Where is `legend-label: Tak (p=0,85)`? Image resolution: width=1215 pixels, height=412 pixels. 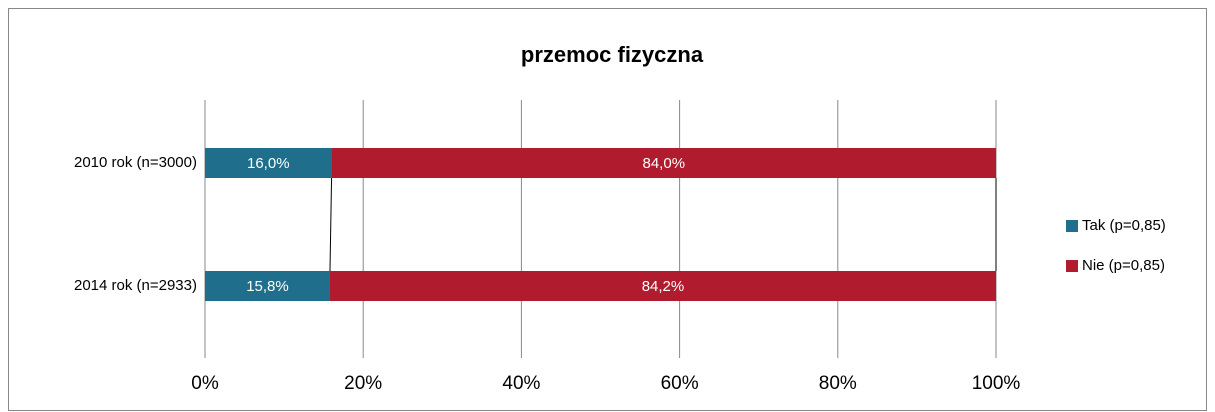 legend-label: Tak (p=0,85) is located at coordinates (1124, 225).